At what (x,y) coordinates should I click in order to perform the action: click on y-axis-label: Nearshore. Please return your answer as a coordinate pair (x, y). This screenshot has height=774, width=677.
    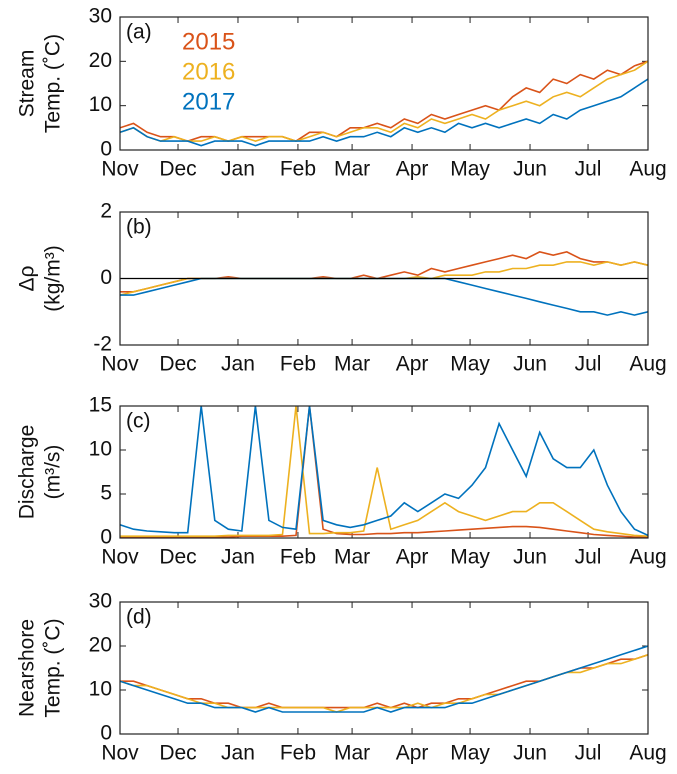
    Looking at the image, I should click on (27, 668).